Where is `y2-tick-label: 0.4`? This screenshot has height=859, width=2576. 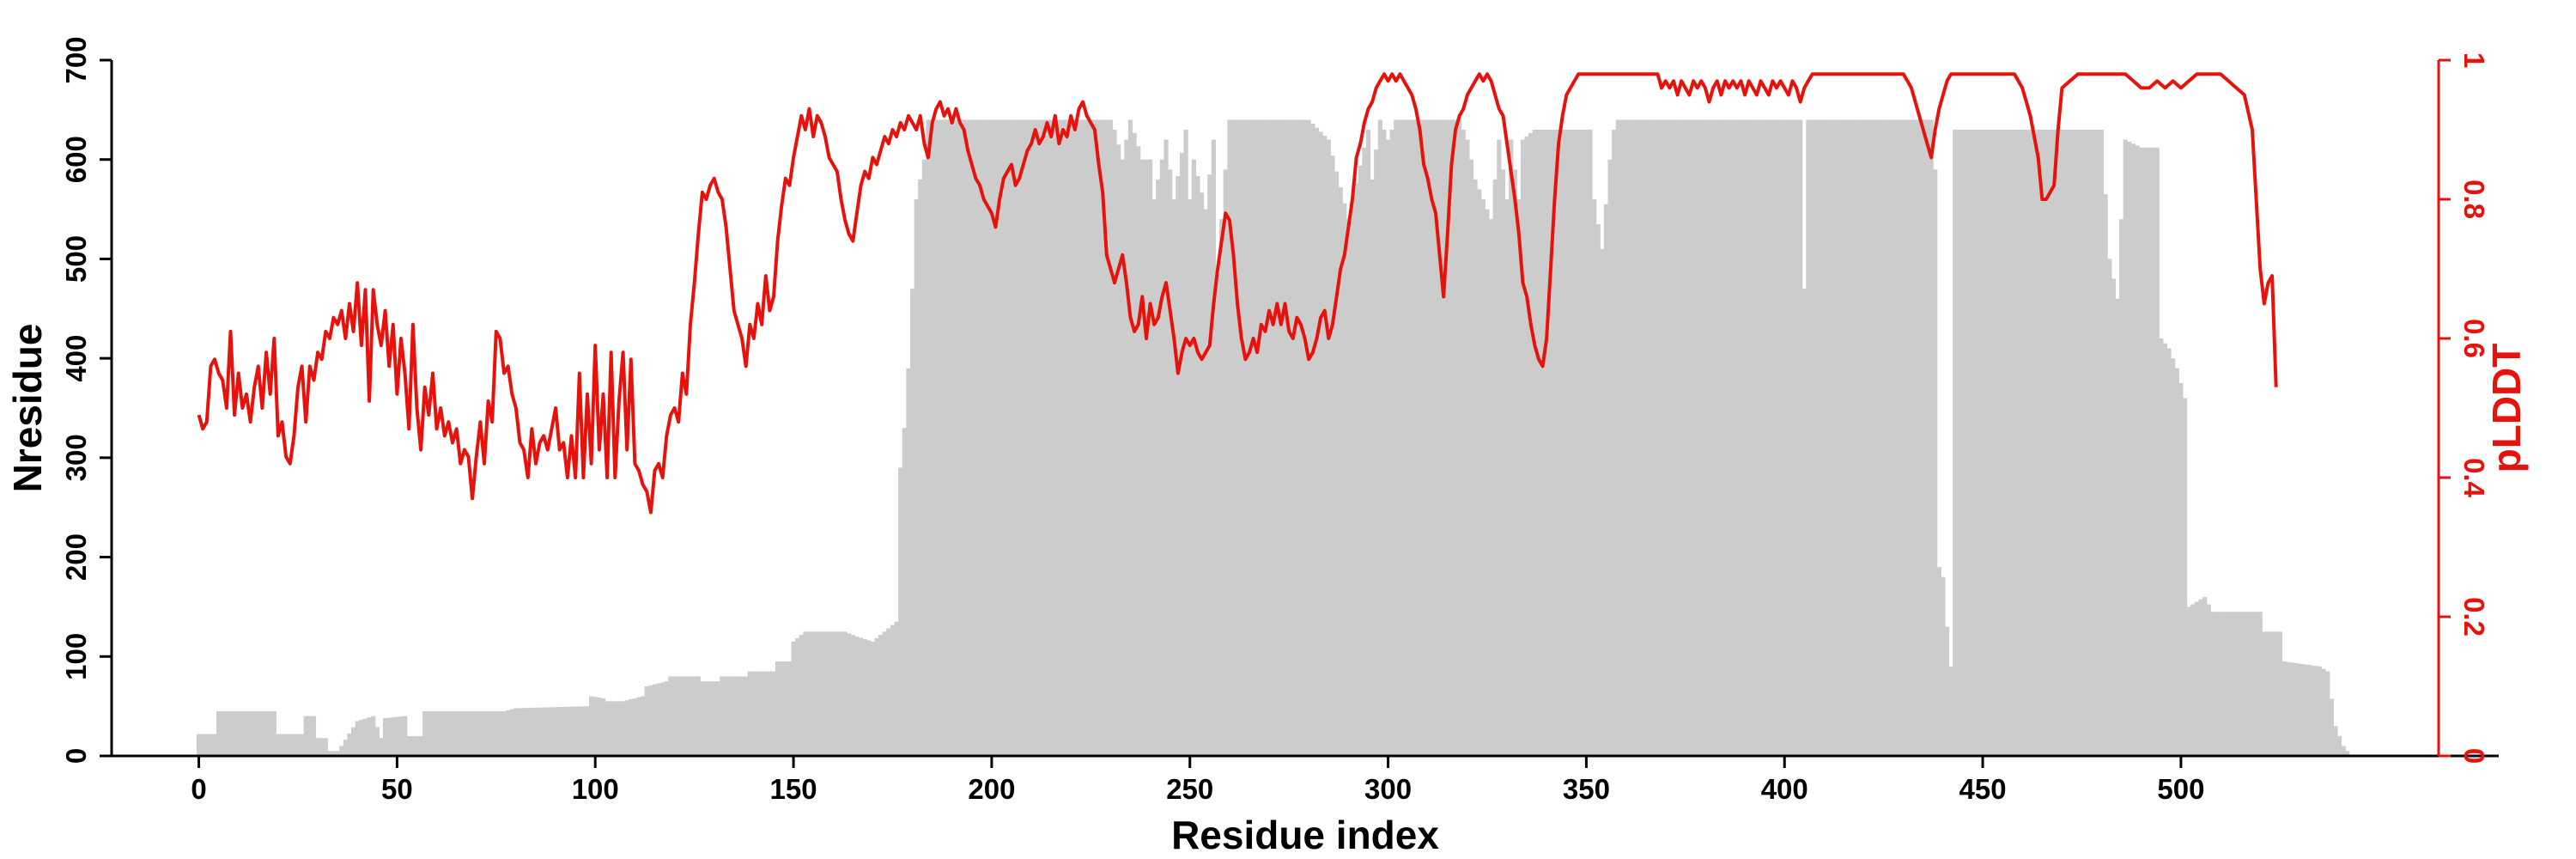
y2-tick-label: 0.4 is located at coordinates (2474, 478).